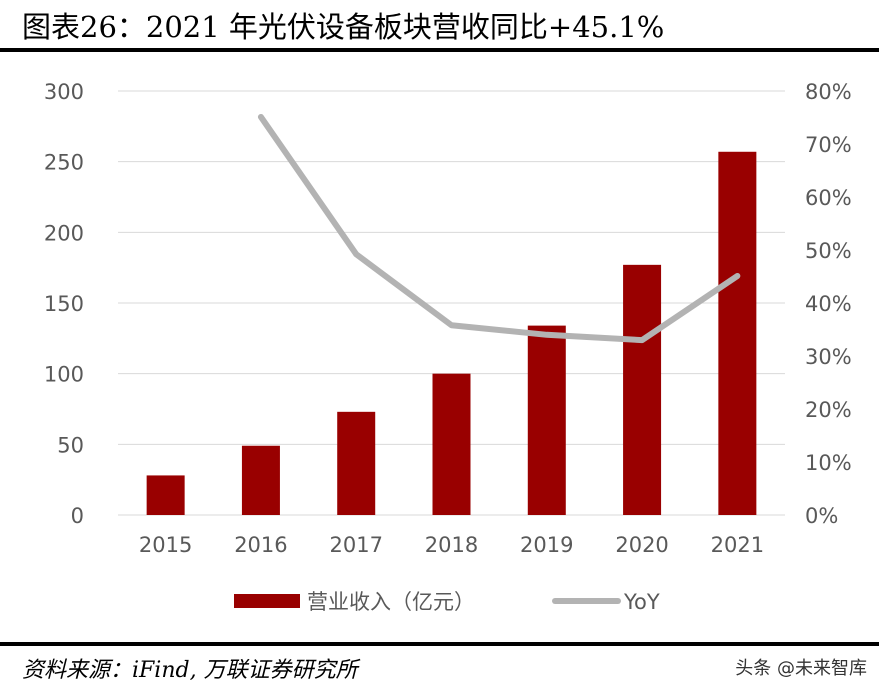 This screenshot has height=695, width=879. What do you see at coordinates (828, 463) in the screenshot?
I see `right-tick-label: 10%` at bounding box center [828, 463].